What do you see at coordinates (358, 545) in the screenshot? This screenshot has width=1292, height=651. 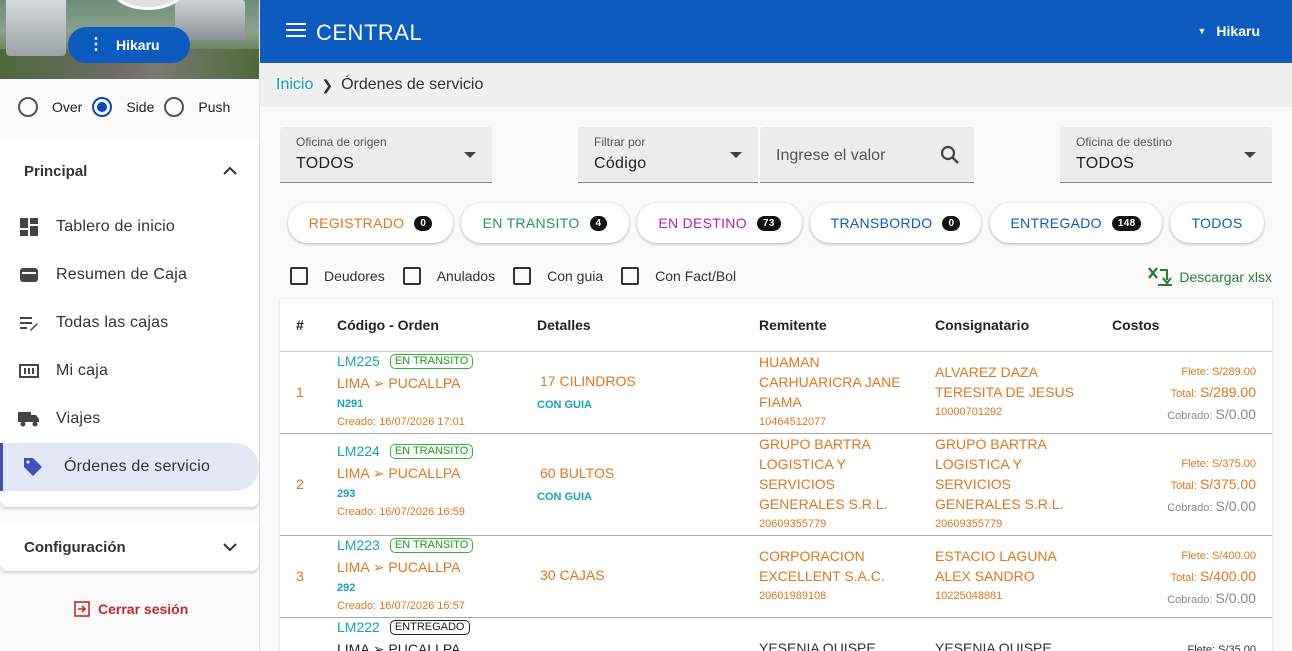 I see `order-code-link: LM223` at bounding box center [358, 545].